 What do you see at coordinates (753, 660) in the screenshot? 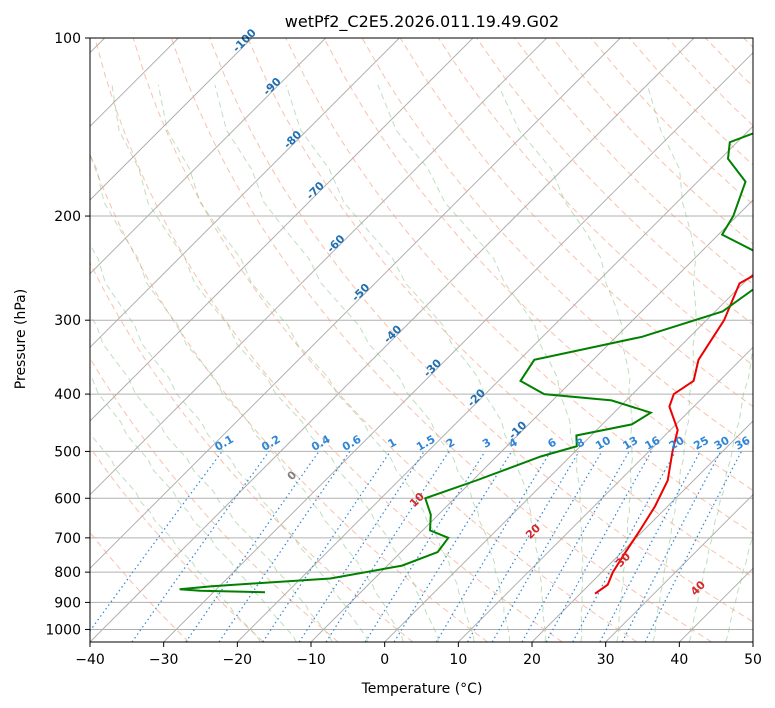
I see `x-tick-label: 50` at bounding box center [753, 660].